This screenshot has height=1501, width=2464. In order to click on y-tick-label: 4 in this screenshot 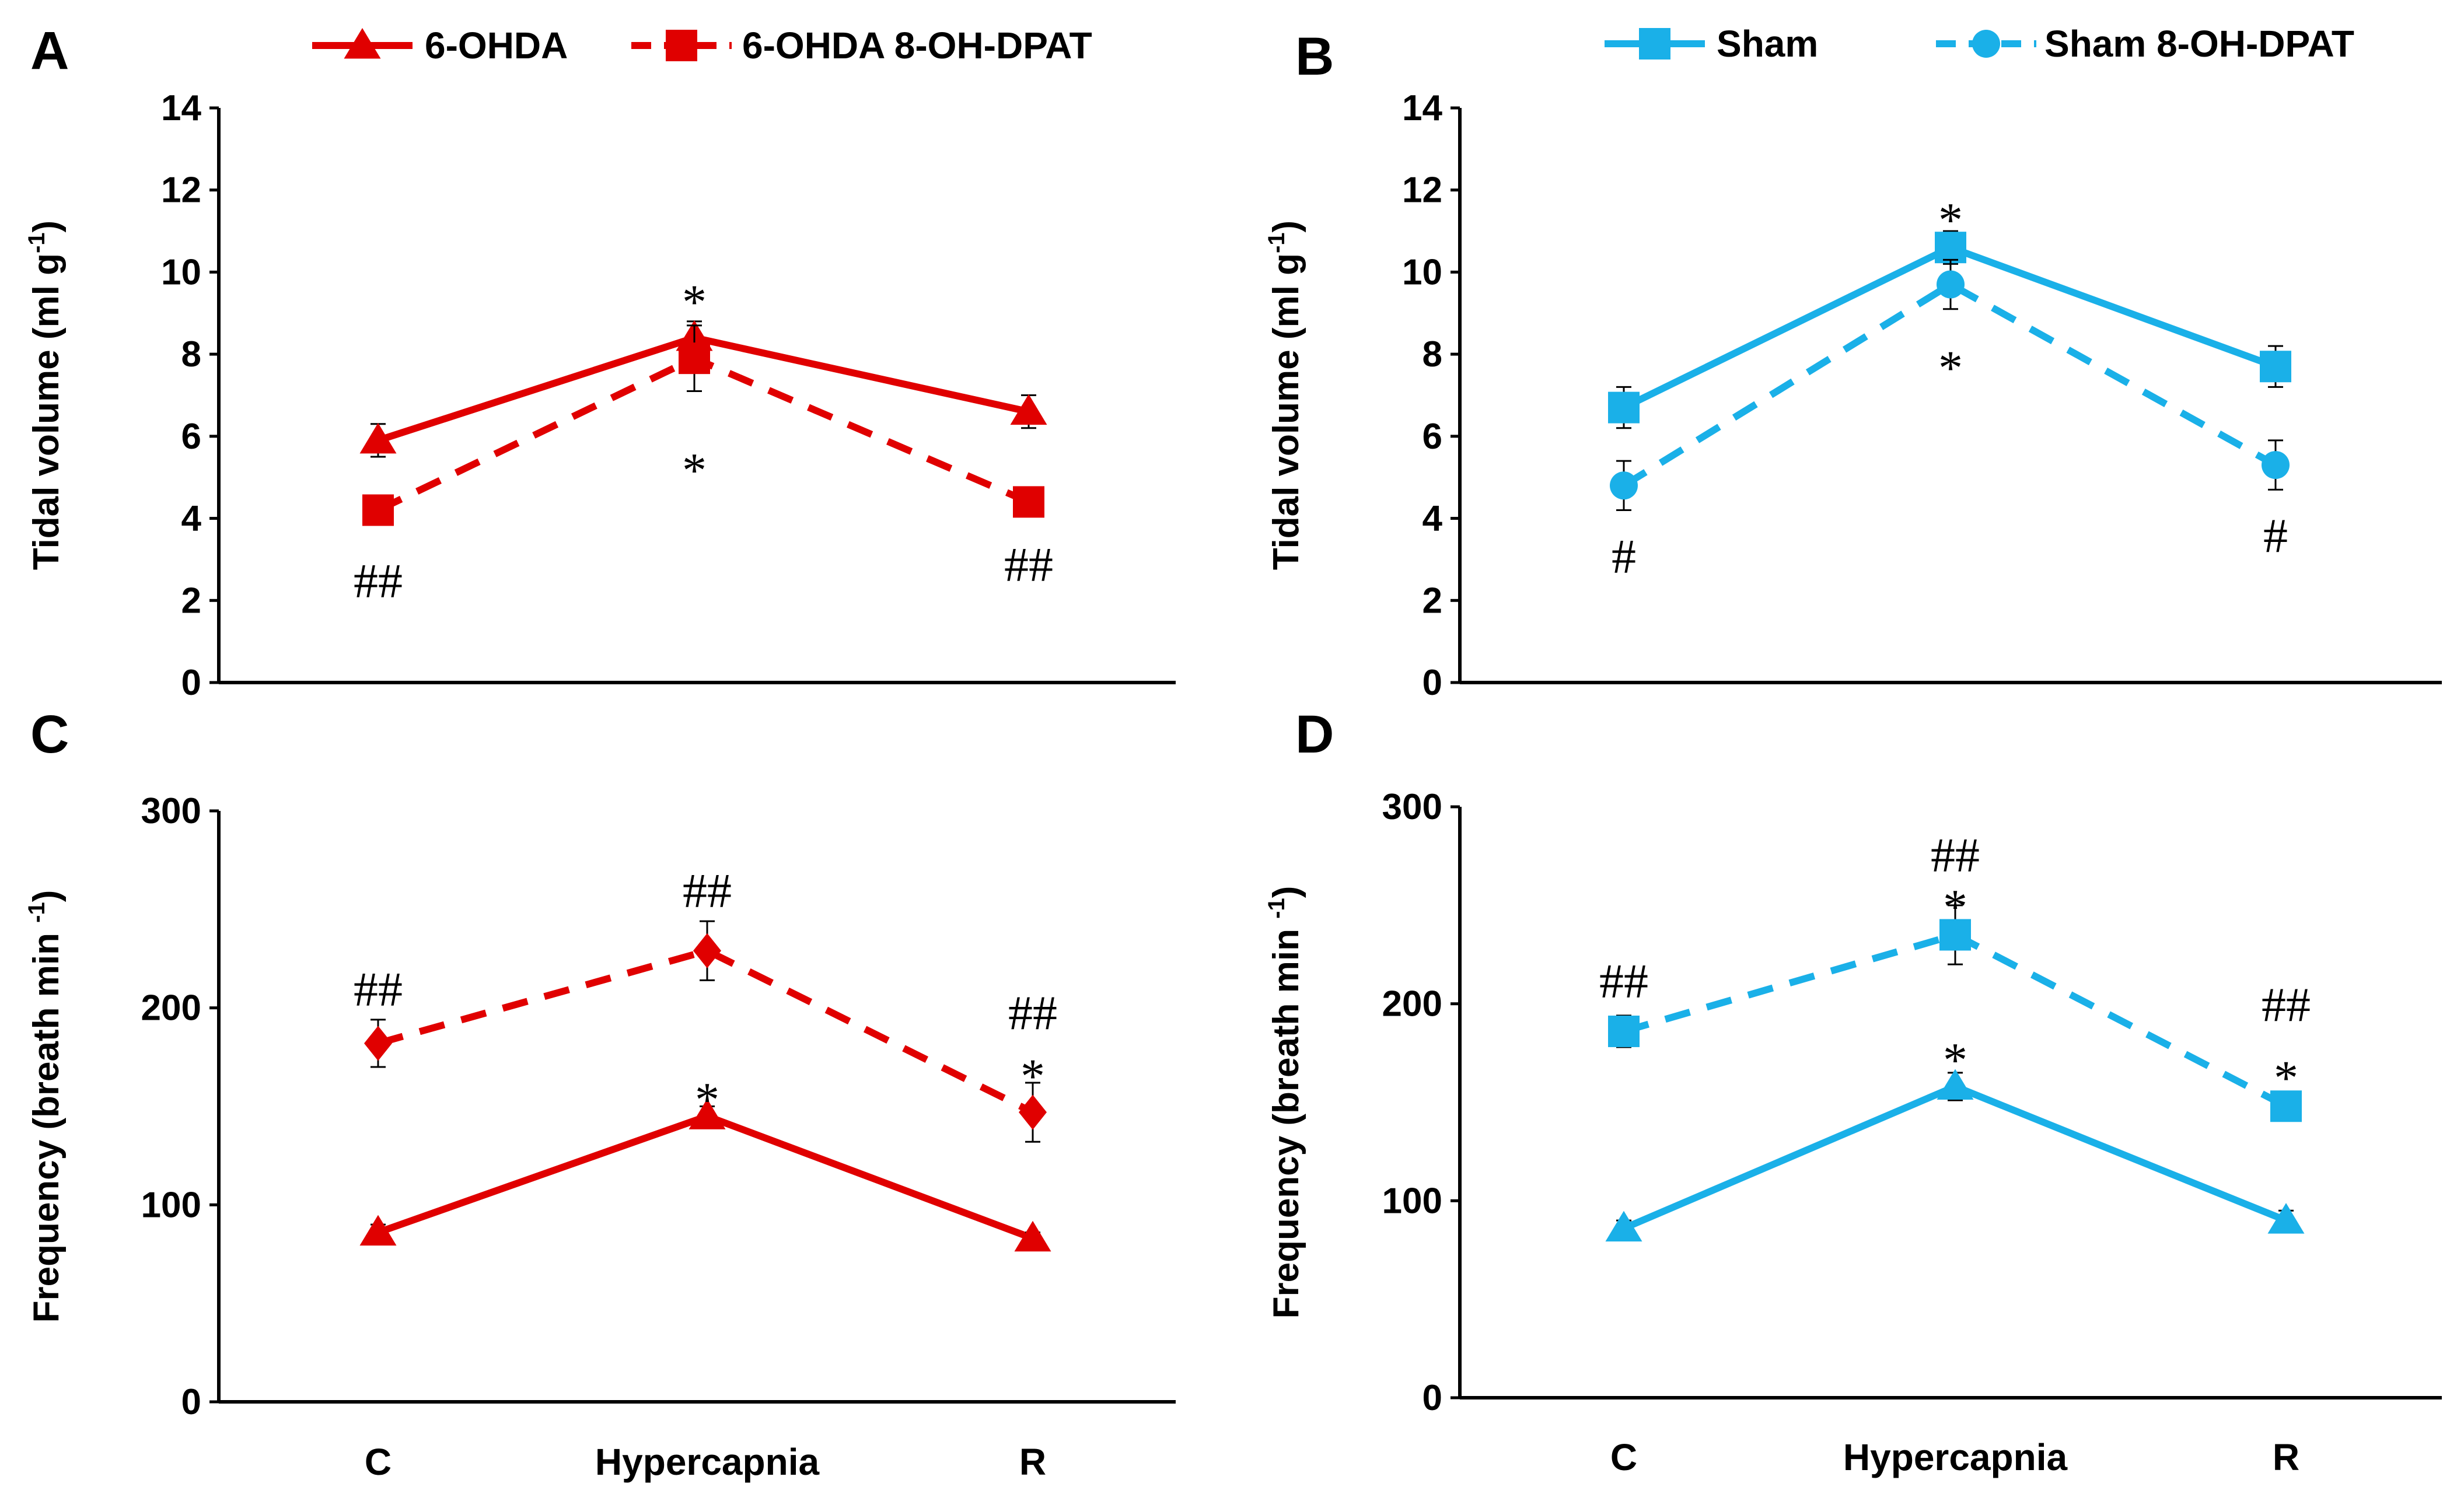, I will do `click(1433, 519)`.